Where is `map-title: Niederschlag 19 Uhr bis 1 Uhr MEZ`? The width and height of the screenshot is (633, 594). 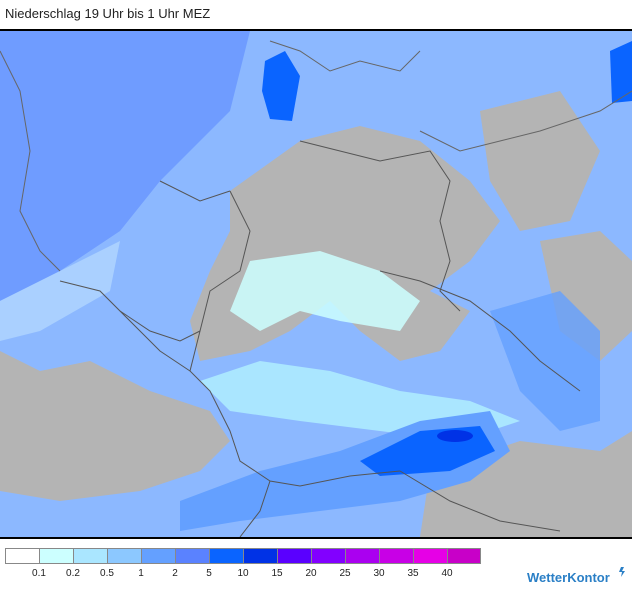 map-title: Niederschlag 19 Uhr bis 1 Uhr MEZ is located at coordinates (108, 13).